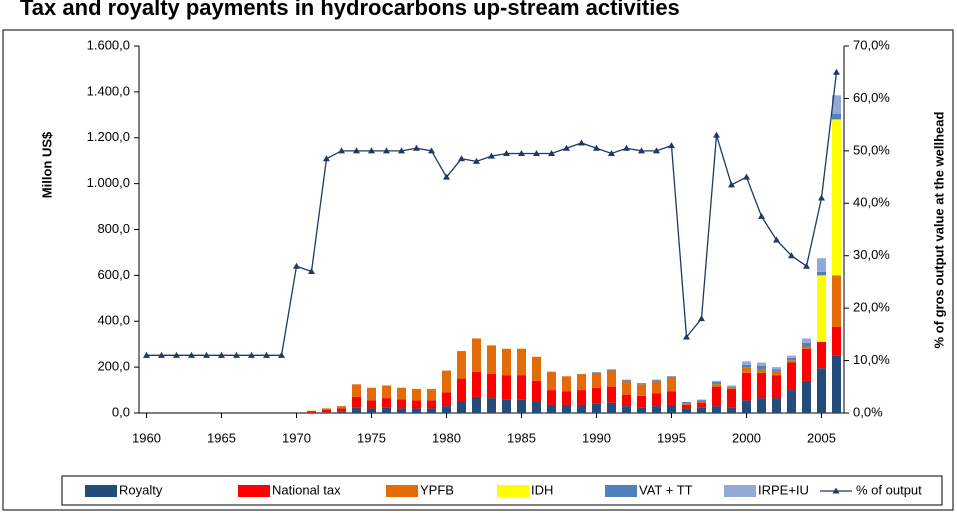 The width and height of the screenshot is (957, 513). I want to click on x-tick-label: 1960, so click(146, 437).